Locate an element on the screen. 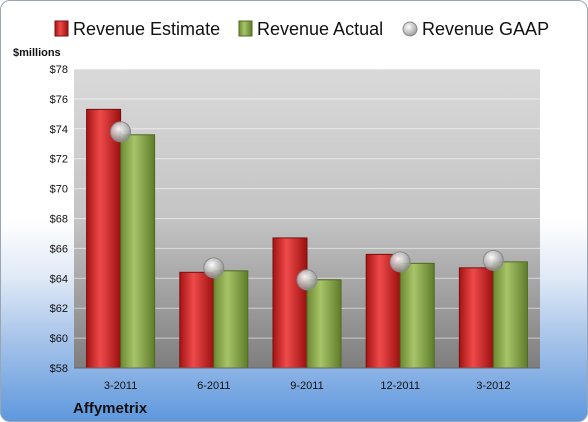 This screenshot has height=422, width=588. legend-swatch-estimate is located at coordinates (61, 28).